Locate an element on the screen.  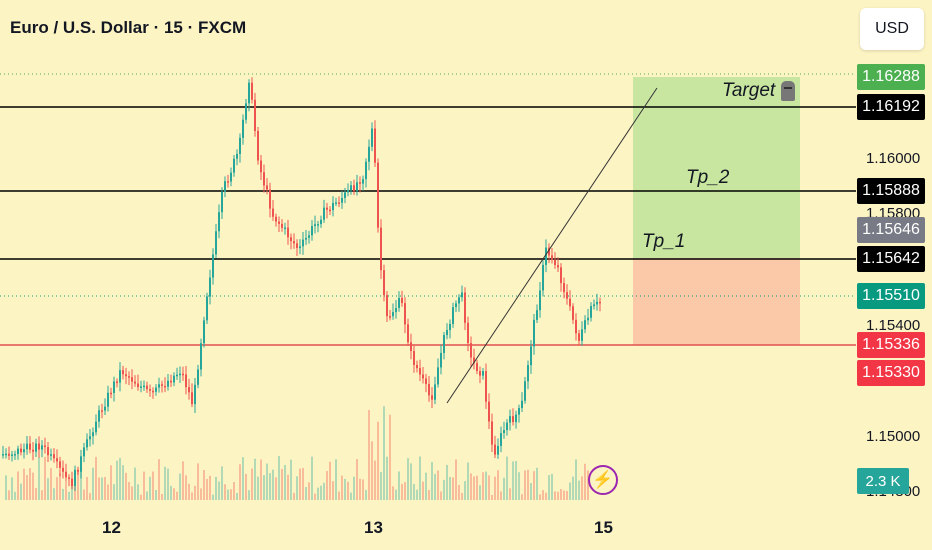
symbol-title: Euro / U.S. Dollar · 15 · FXCM is located at coordinates (128, 27).